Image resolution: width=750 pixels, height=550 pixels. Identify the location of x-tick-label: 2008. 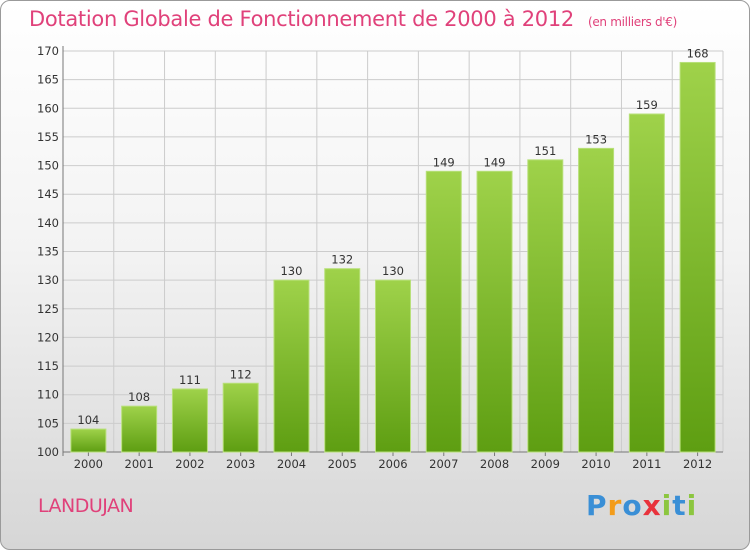
(494, 464).